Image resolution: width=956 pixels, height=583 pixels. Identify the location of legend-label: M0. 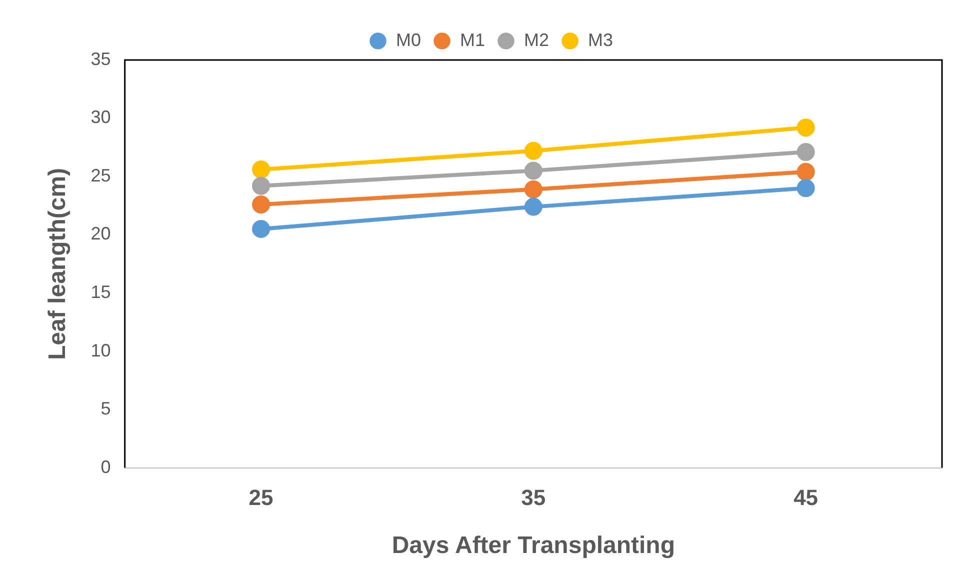
(409, 40).